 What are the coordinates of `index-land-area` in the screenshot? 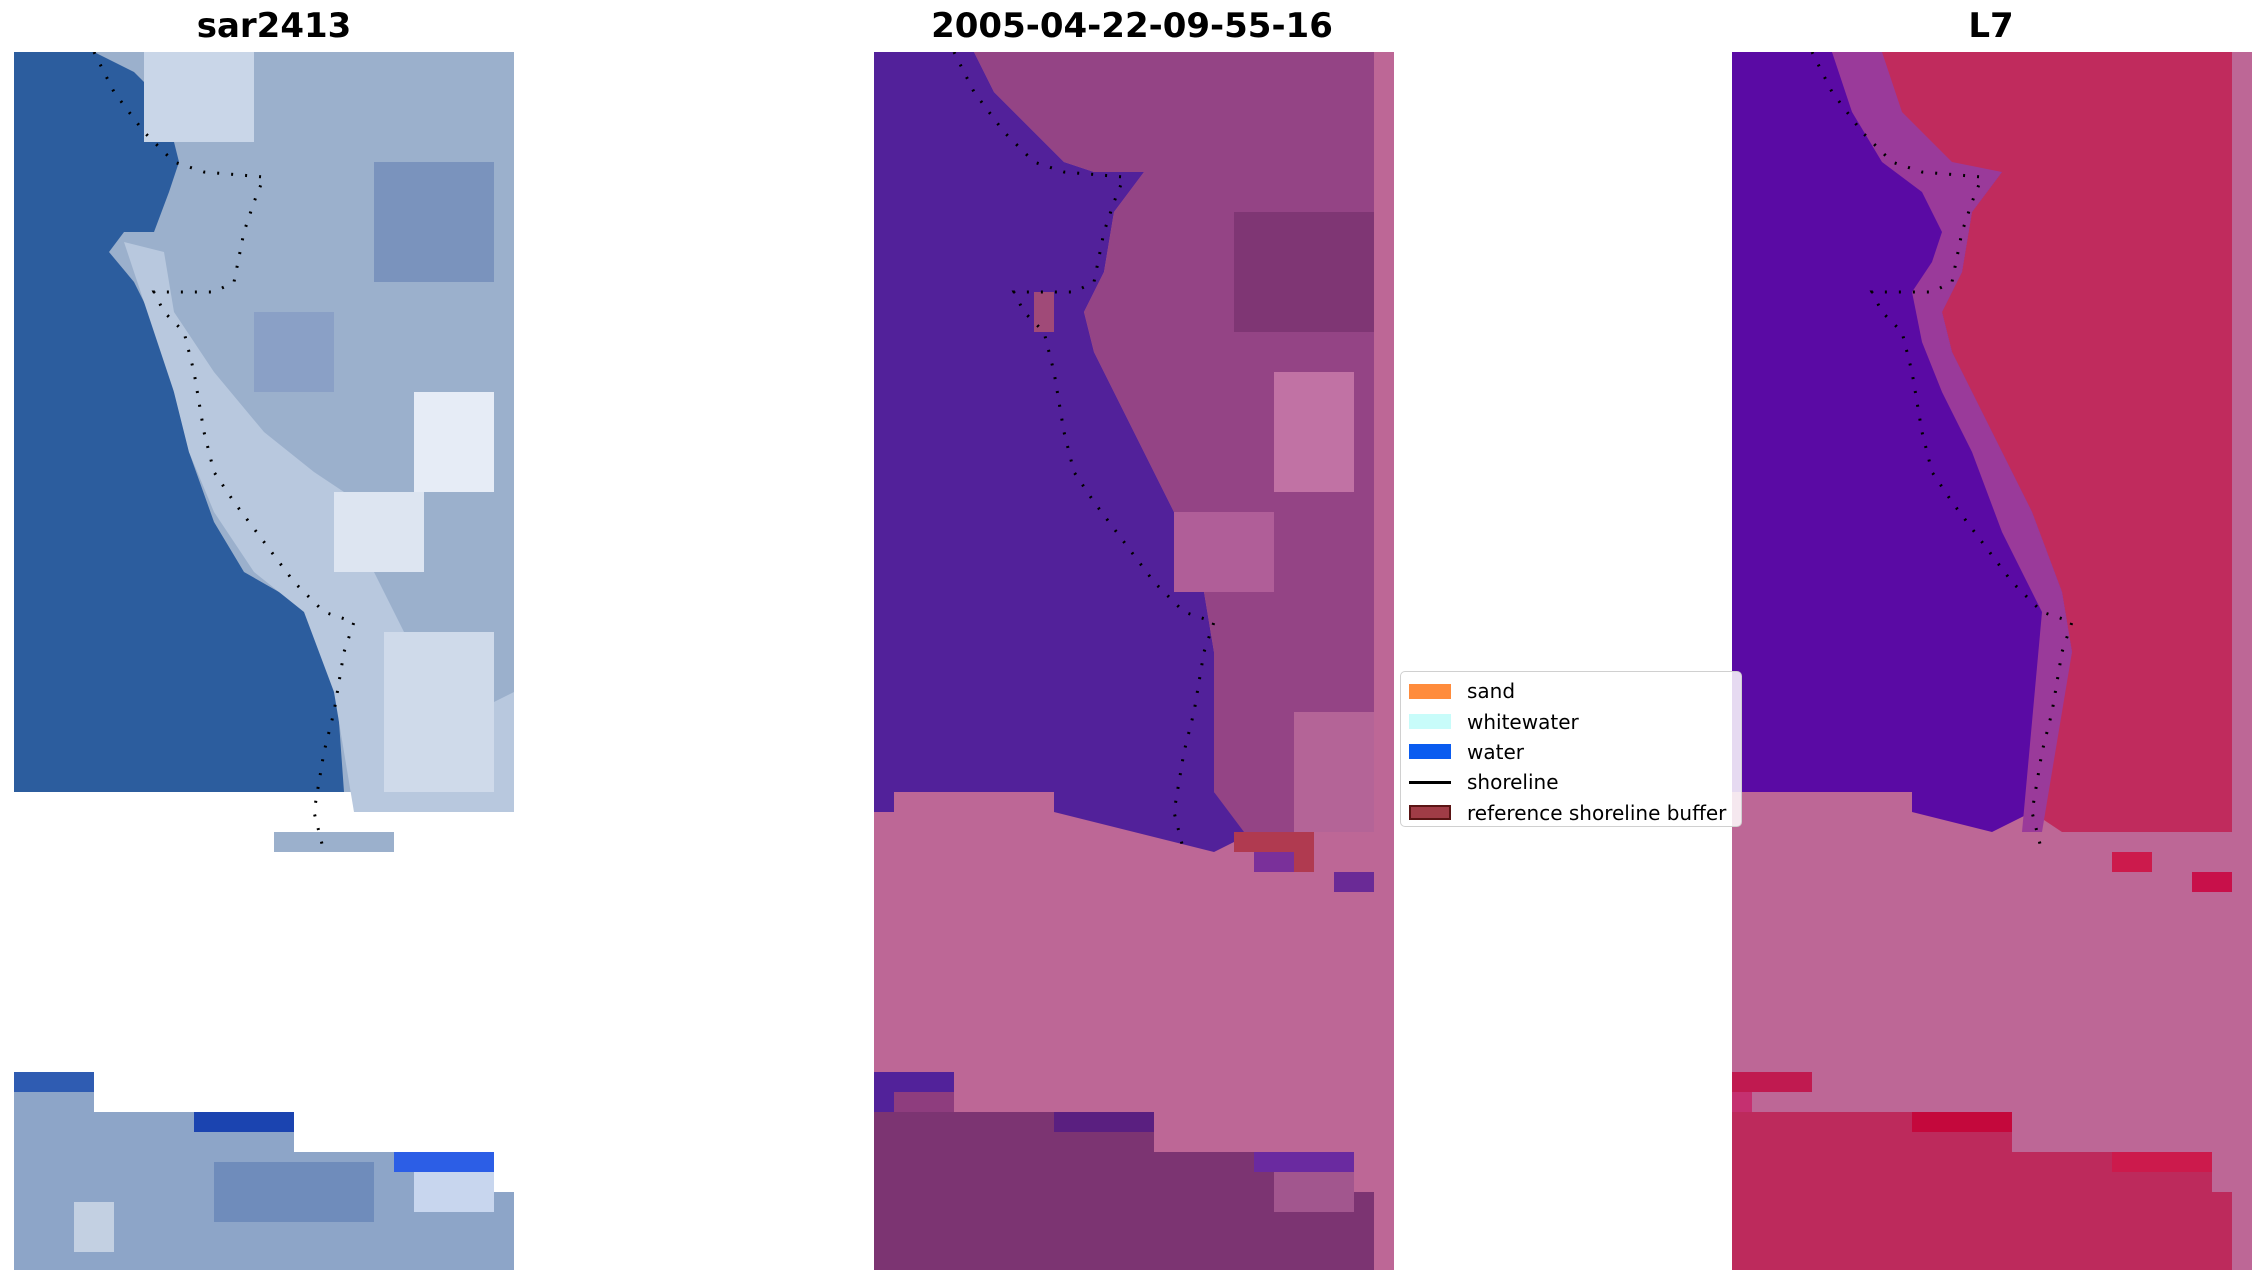 It's located at (2032, 442).